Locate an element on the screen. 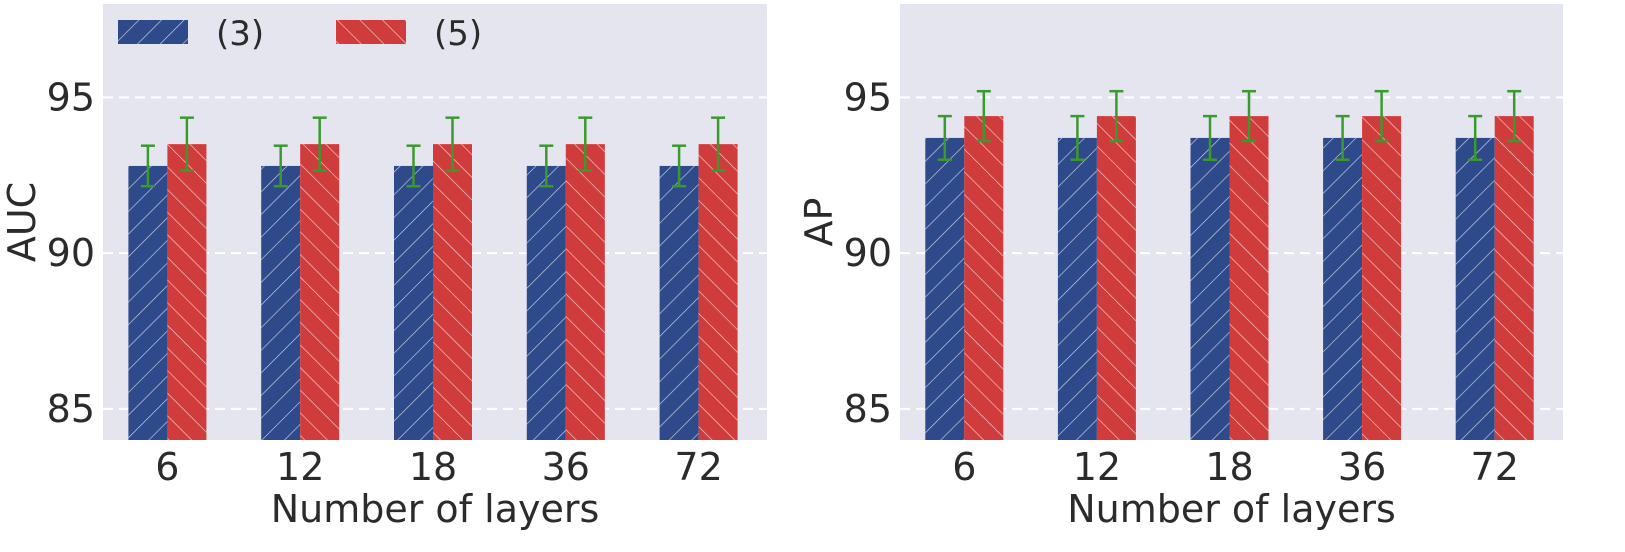  legend-label-series-5: (5) is located at coordinates (458, 34).